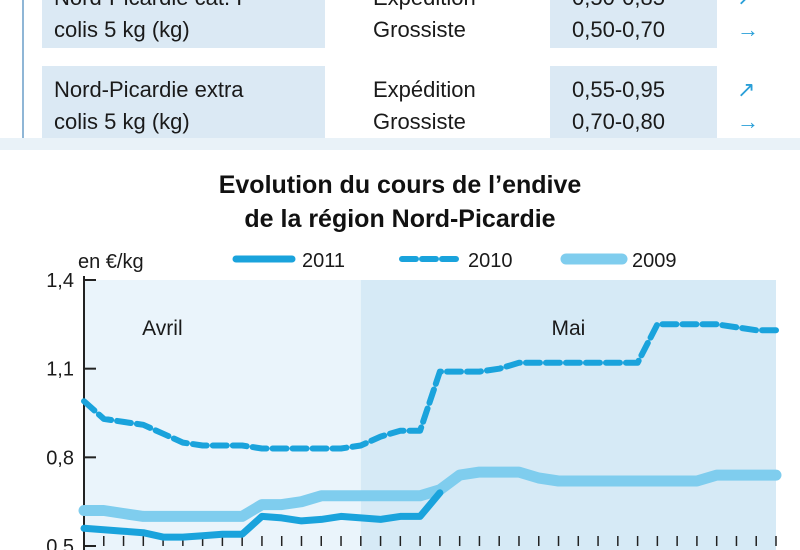 The width and height of the screenshot is (800, 550). Describe the element at coordinates (644, 7) in the screenshot. I see `price-value: 0,50-0,85` at that location.